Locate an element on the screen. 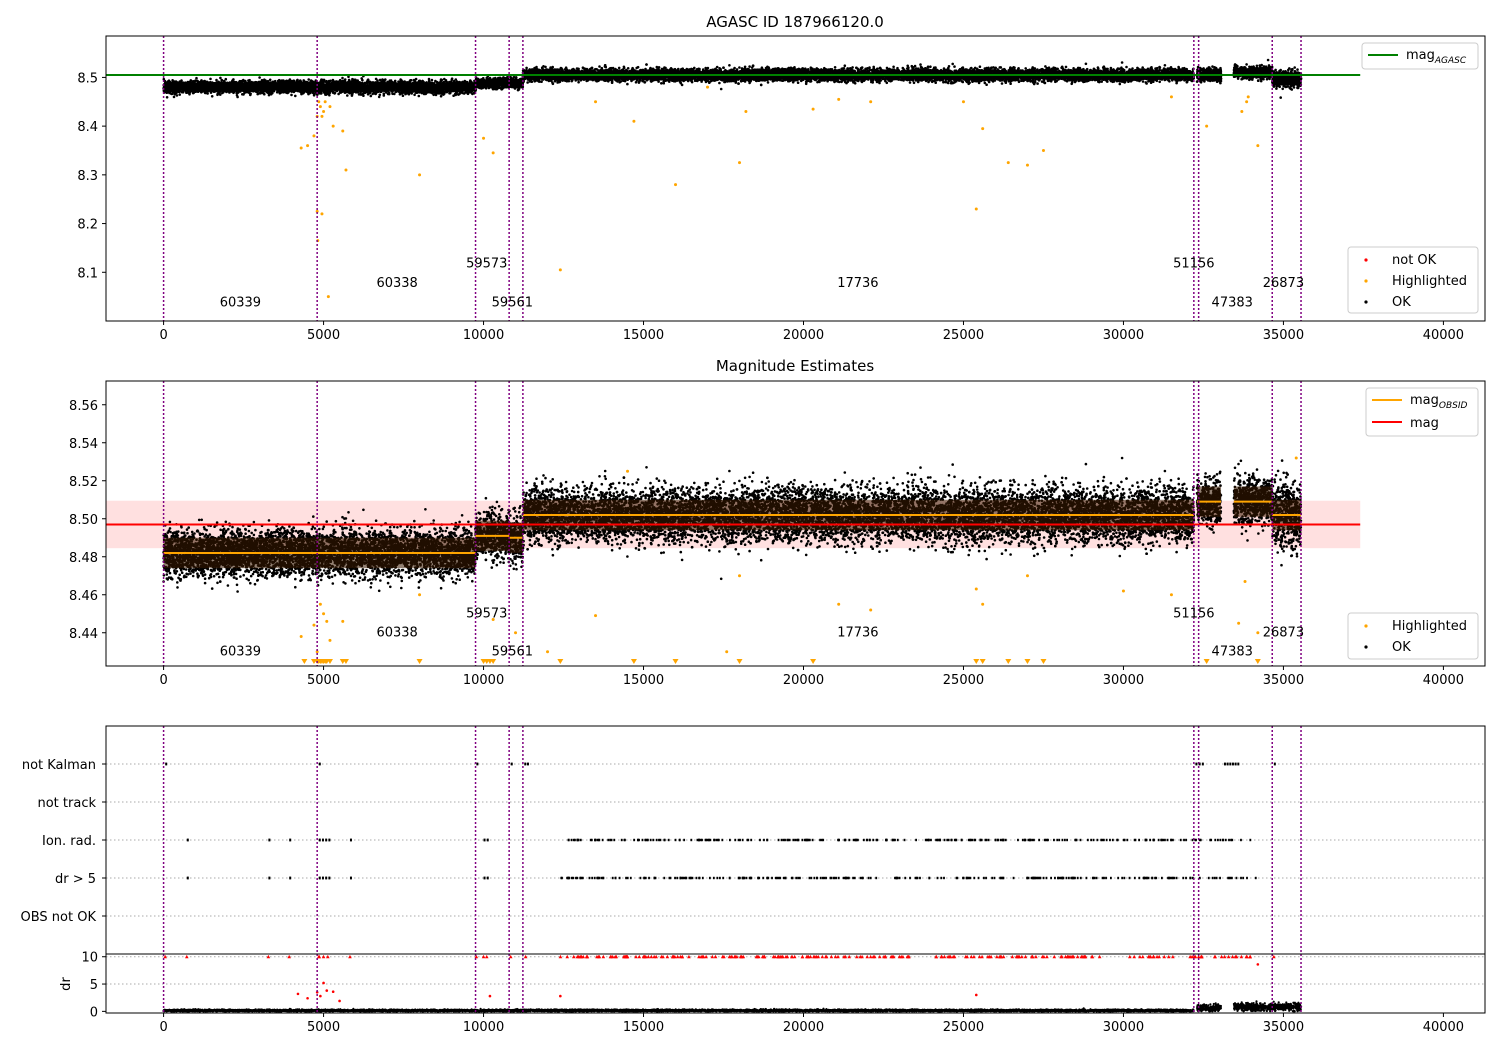 This screenshot has width=1500, height=1050. agasc-panel-title: AGASC ID 187966120.0 is located at coordinates (795, 22).